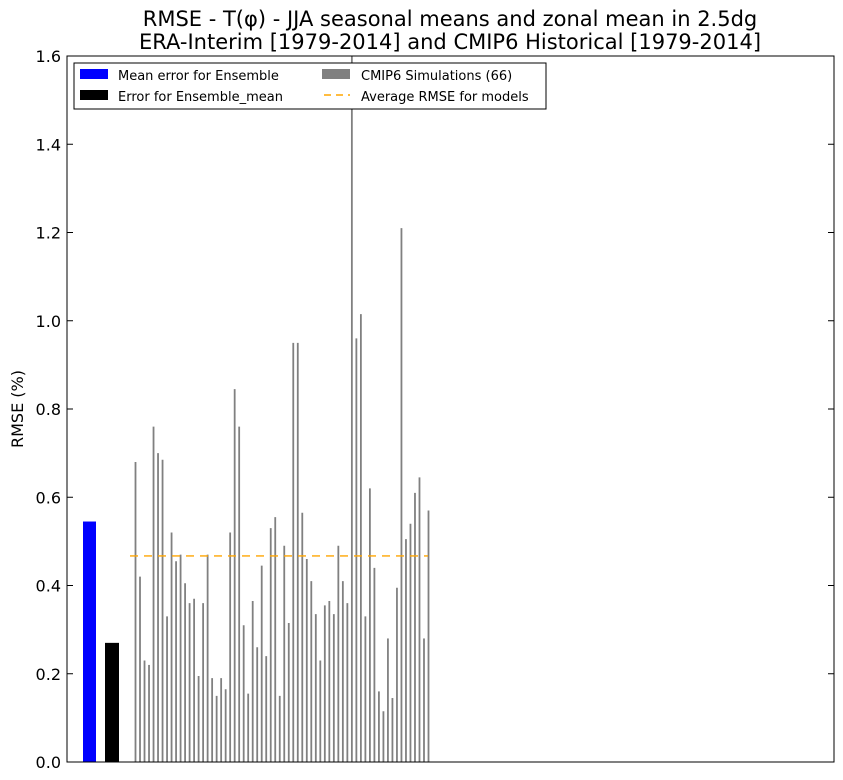  What do you see at coordinates (336, 74) in the screenshot?
I see `legend-swatch-cmip6` at bounding box center [336, 74].